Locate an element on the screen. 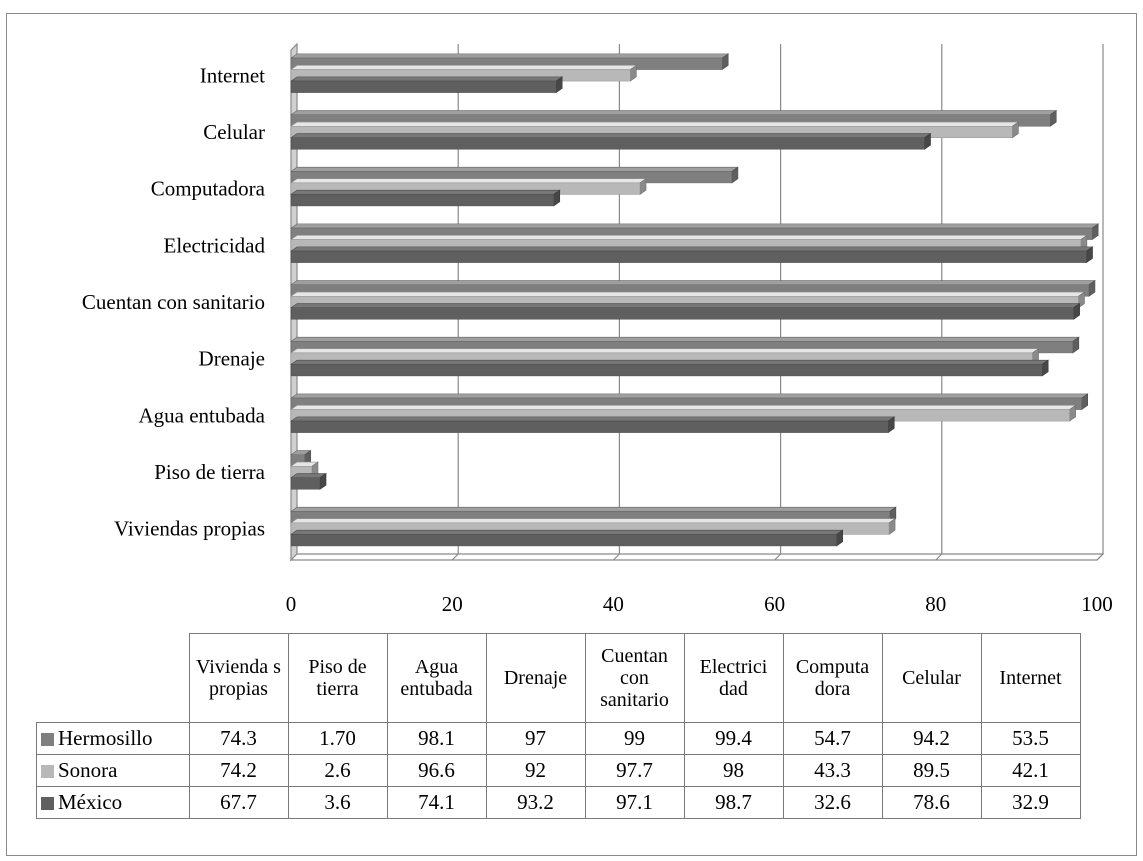 This screenshot has height=861, width=1143. x-tick-label: 20 is located at coordinates (452, 604).